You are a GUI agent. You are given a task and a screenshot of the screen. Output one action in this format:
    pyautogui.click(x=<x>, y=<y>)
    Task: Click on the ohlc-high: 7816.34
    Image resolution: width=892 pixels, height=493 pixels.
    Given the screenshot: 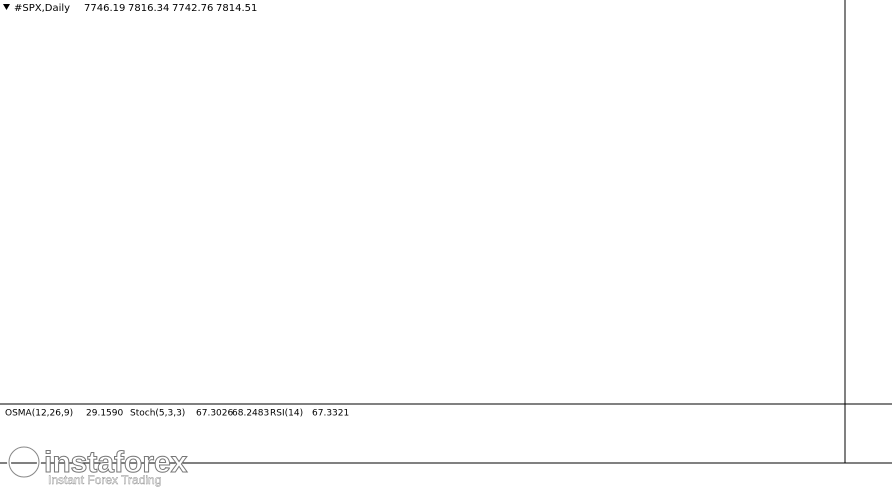 What is the action you would take?
    pyautogui.click(x=148, y=8)
    